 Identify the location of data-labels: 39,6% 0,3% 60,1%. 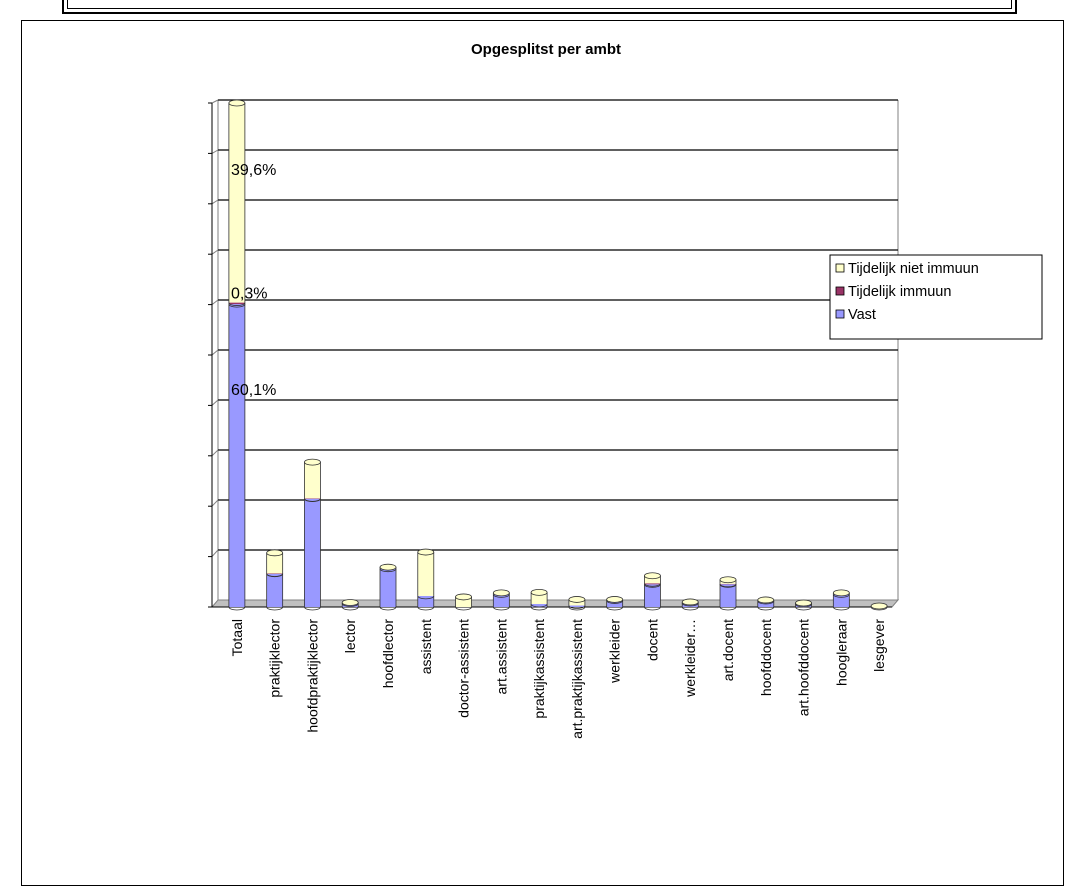
(253, 280).